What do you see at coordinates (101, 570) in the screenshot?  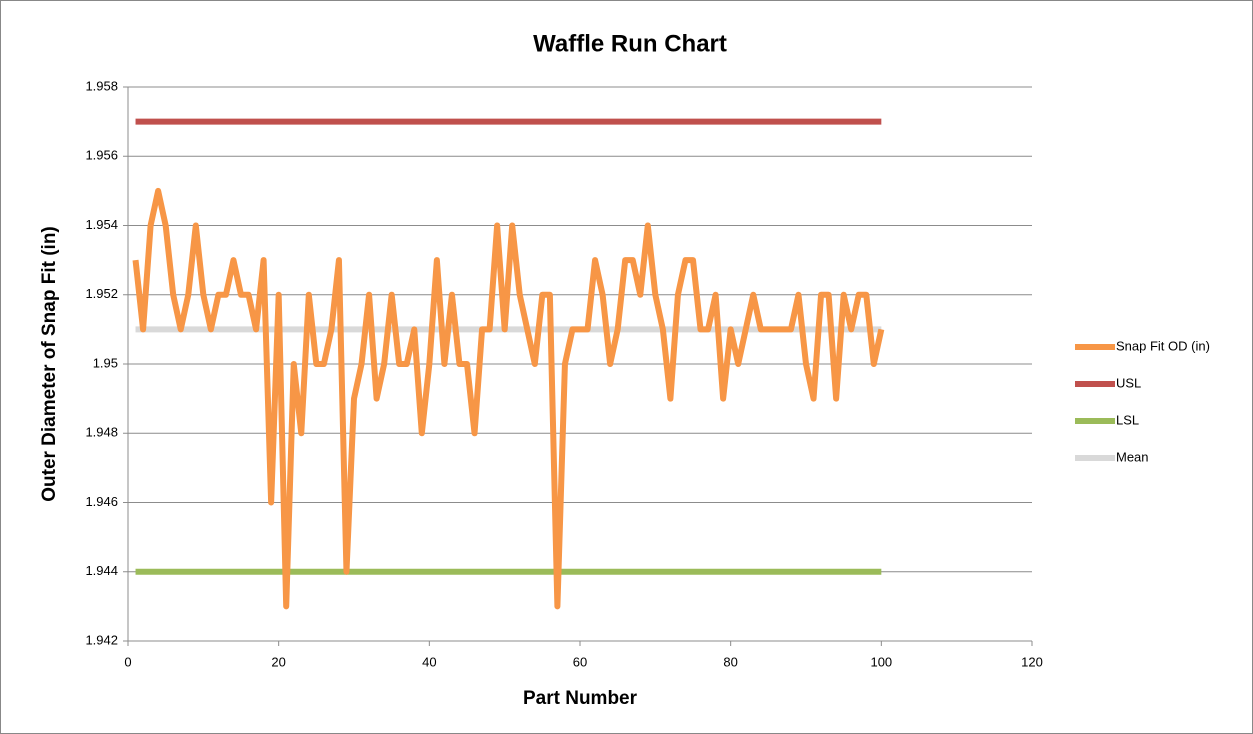 I see `y-tick-label: 1.944` at bounding box center [101, 570].